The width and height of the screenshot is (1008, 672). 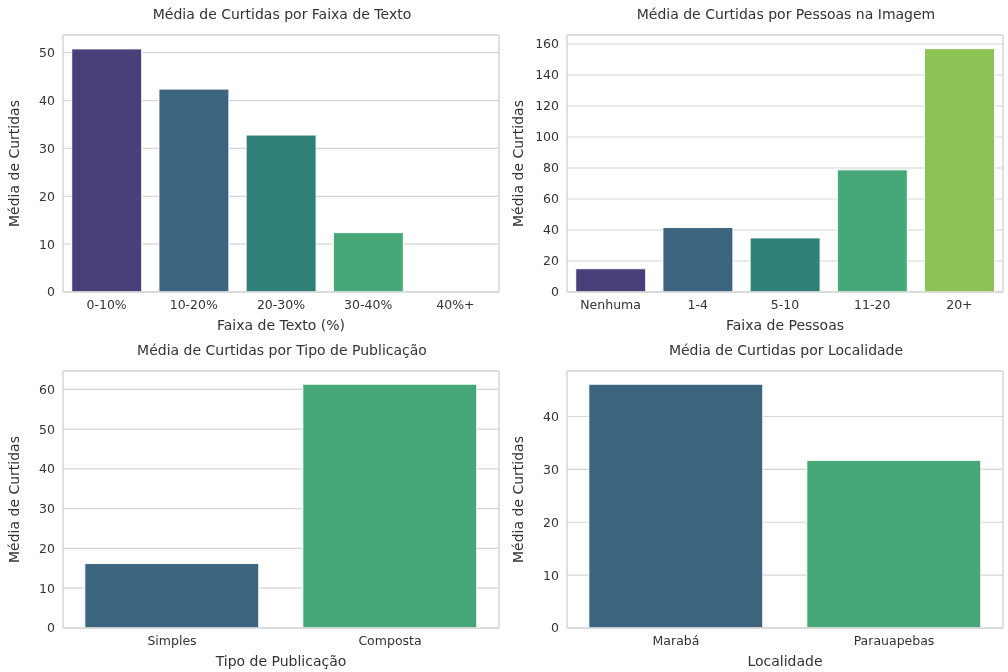 I want to click on x-tick-label: Simples, so click(x=172, y=640).